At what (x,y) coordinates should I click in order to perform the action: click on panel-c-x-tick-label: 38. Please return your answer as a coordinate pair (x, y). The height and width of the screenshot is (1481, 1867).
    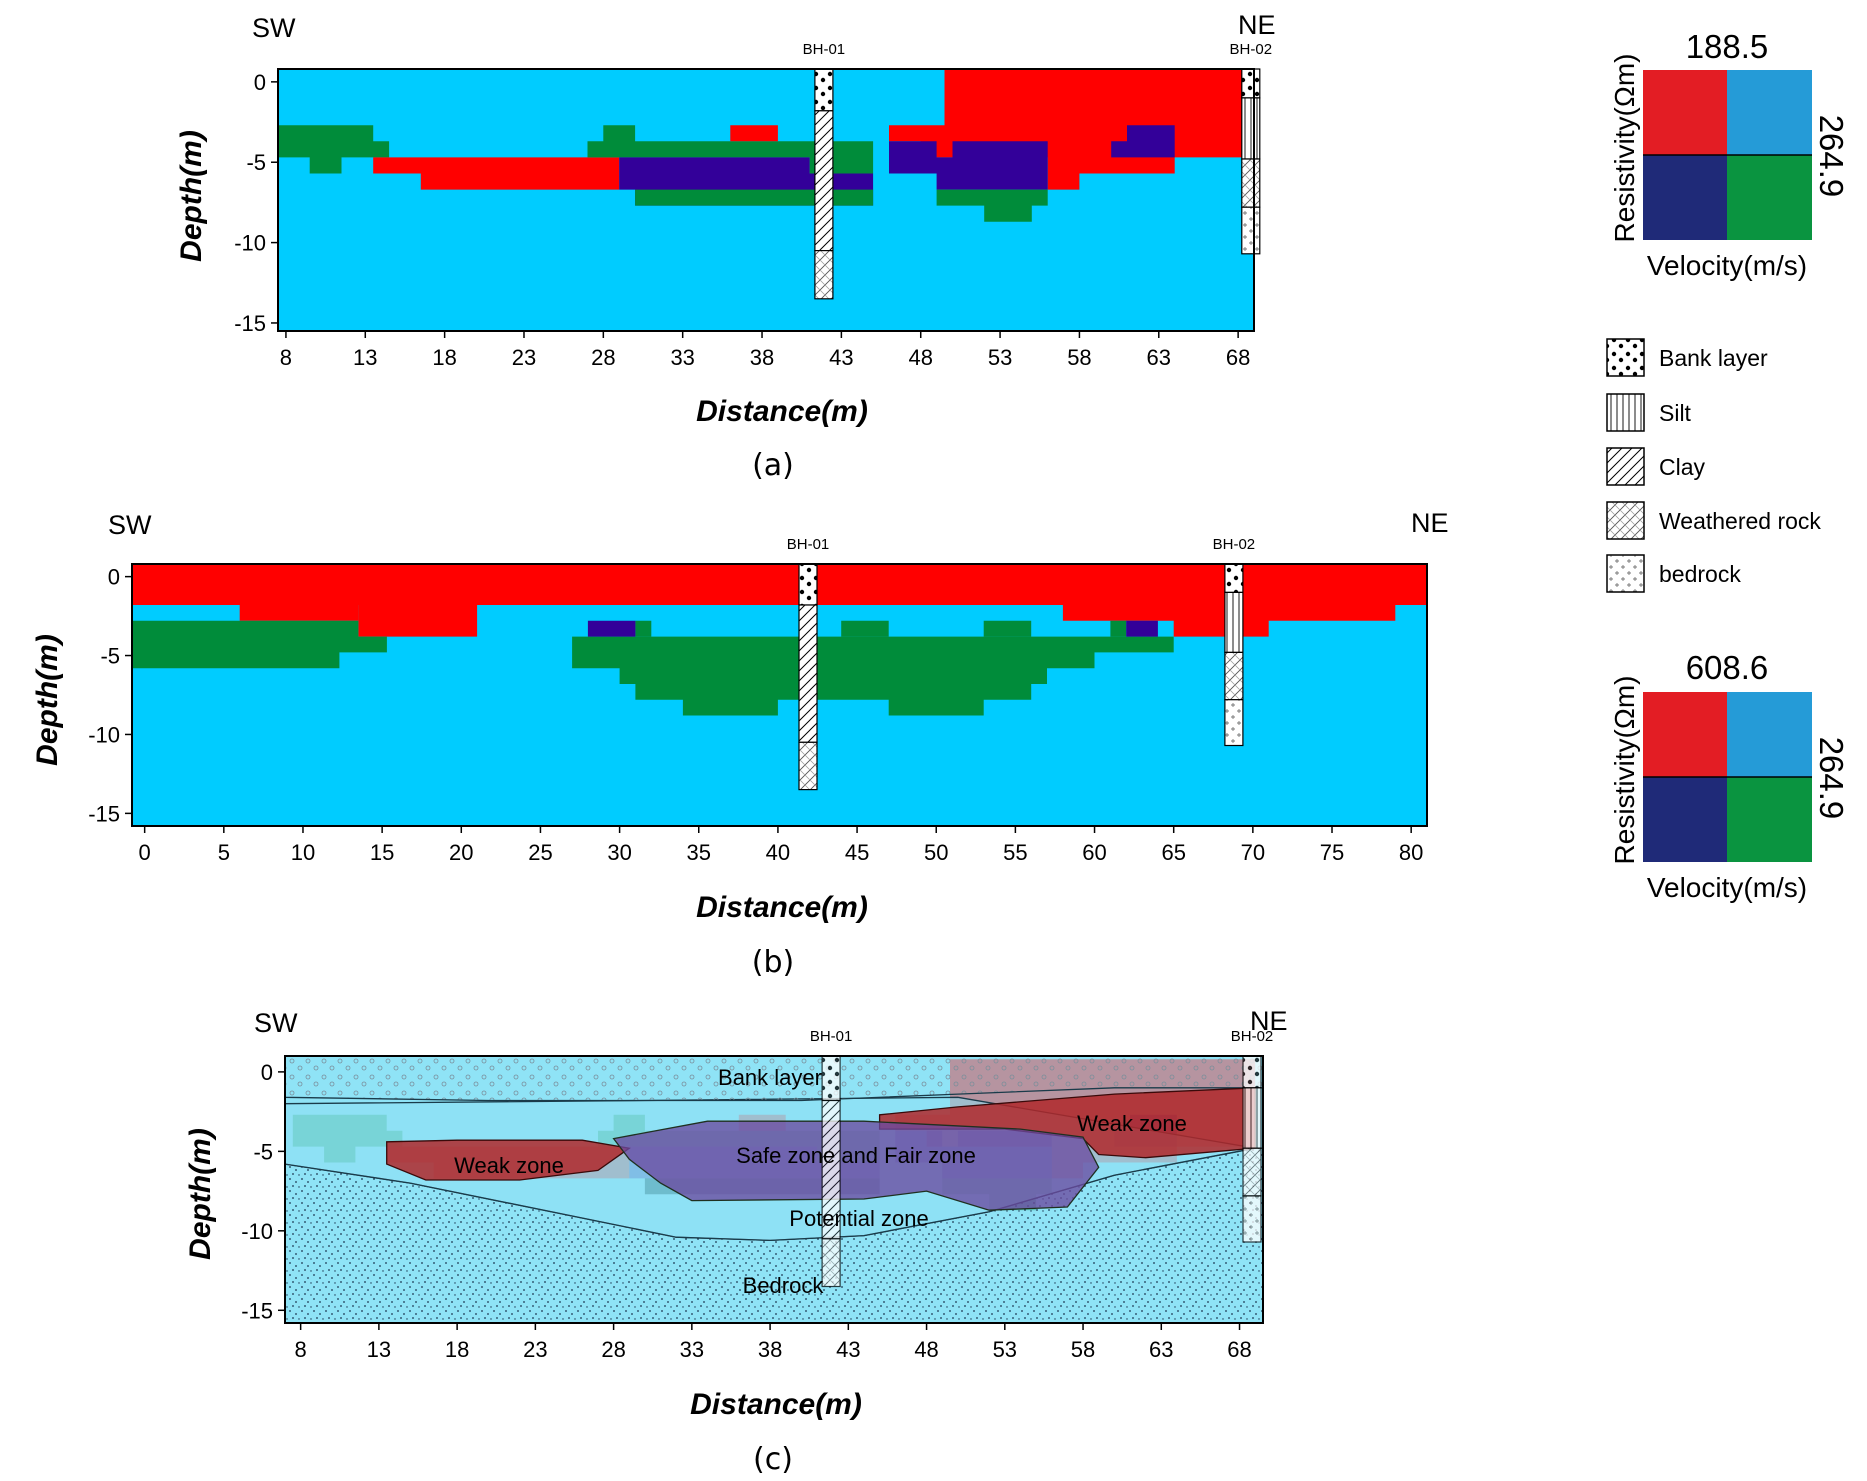
    Looking at the image, I should click on (770, 1349).